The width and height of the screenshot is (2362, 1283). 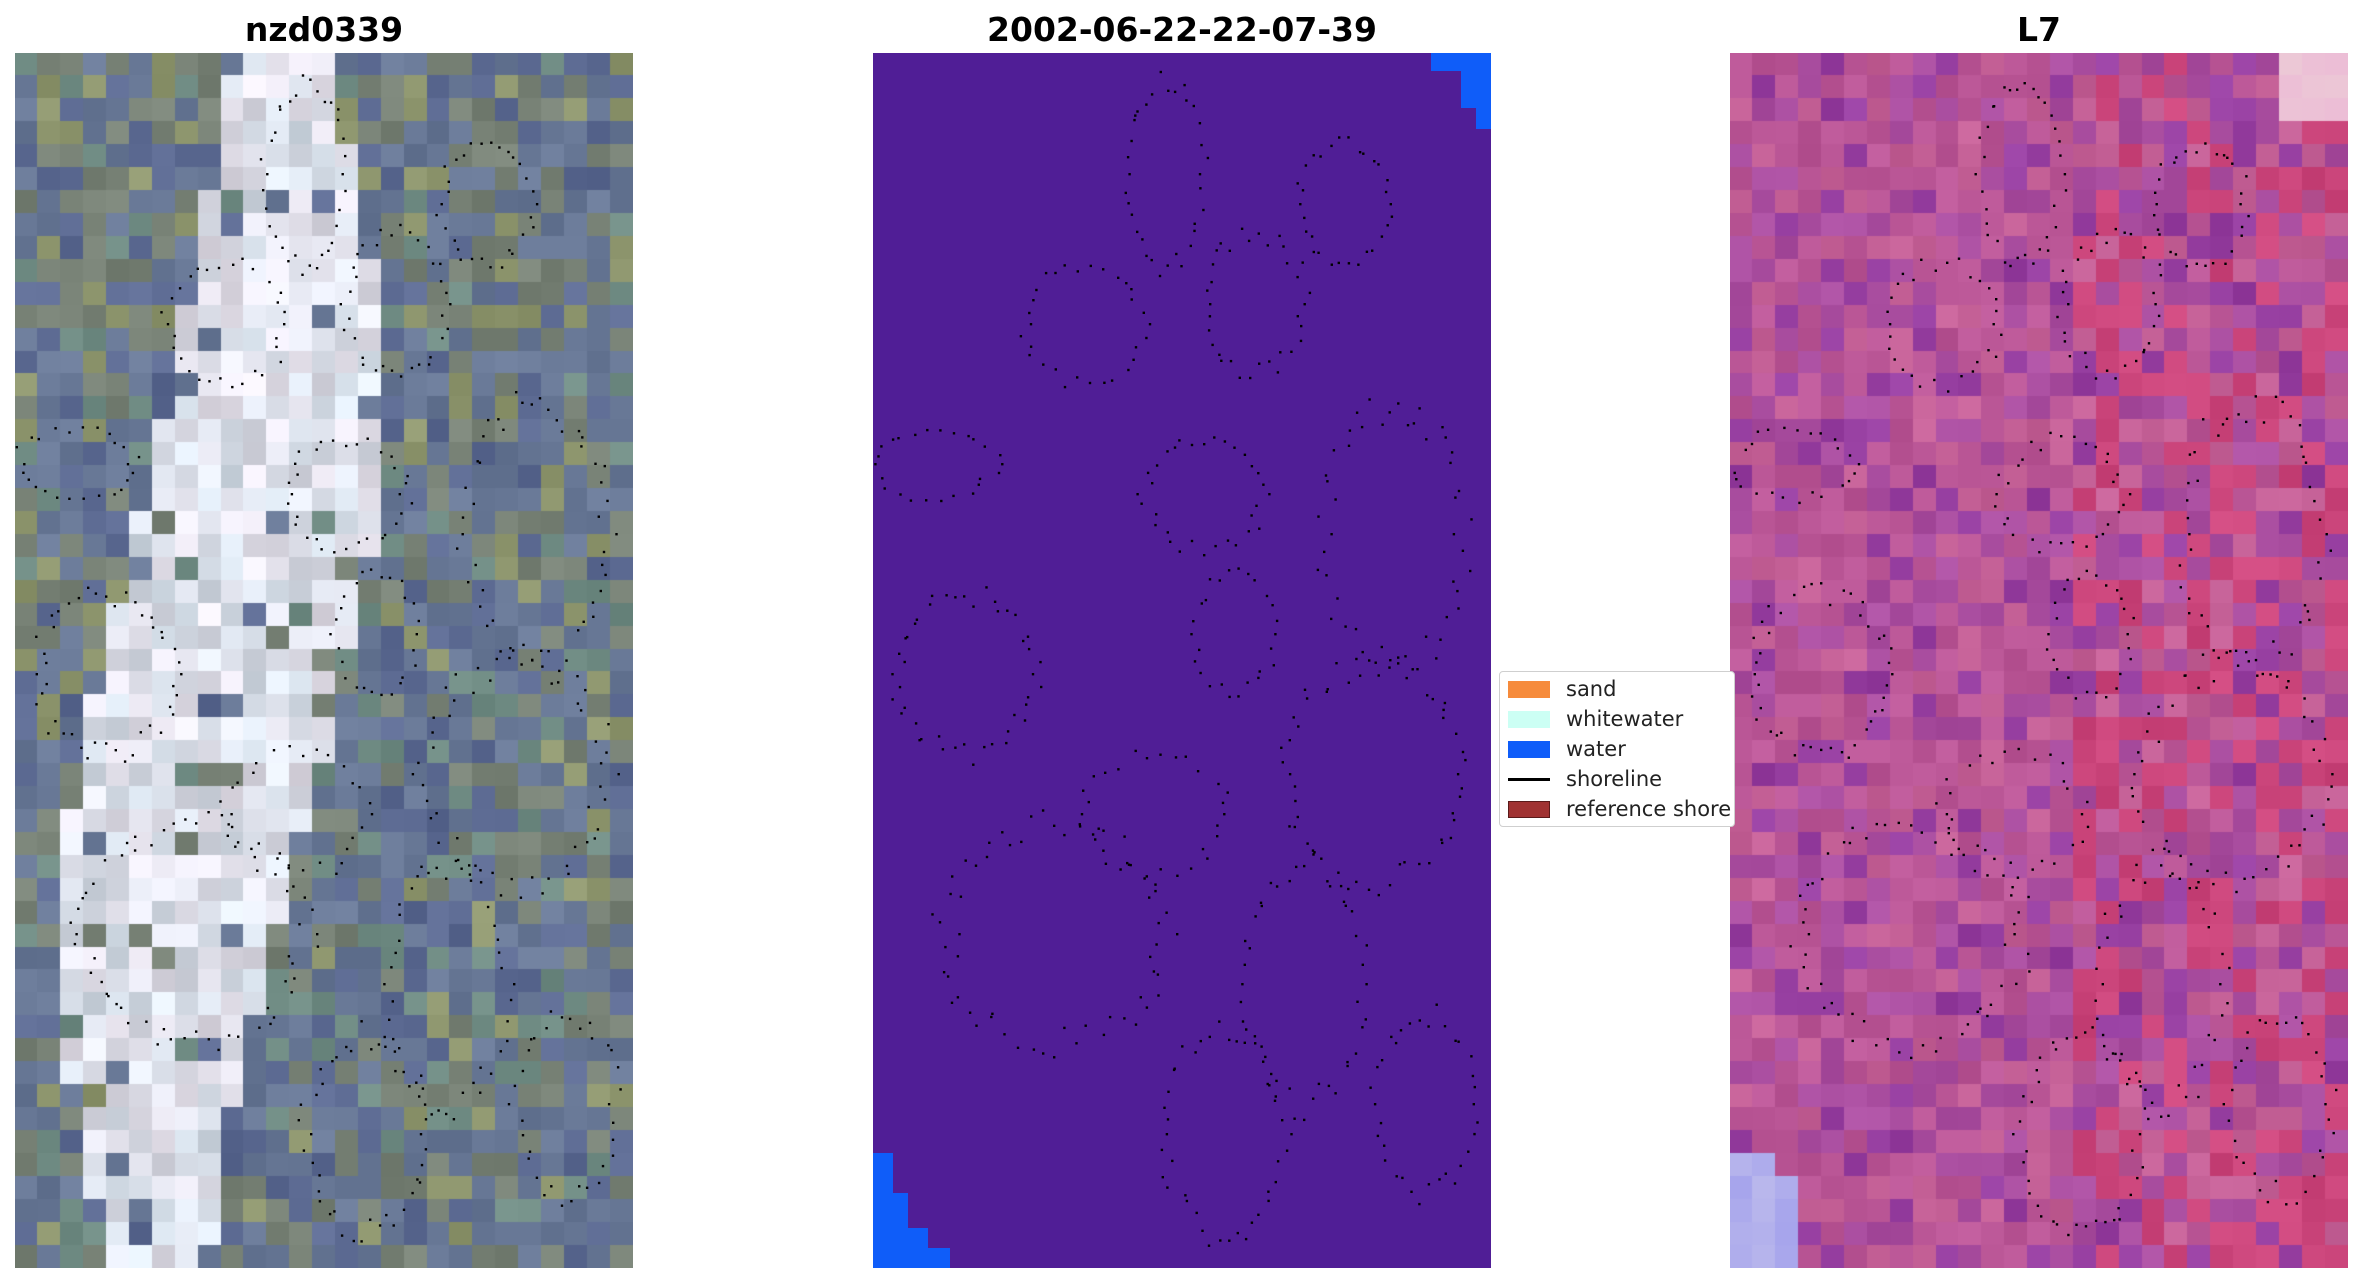 What do you see at coordinates (1625, 719) in the screenshot?
I see `legend-label-whitewater: whitewater` at bounding box center [1625, 719].